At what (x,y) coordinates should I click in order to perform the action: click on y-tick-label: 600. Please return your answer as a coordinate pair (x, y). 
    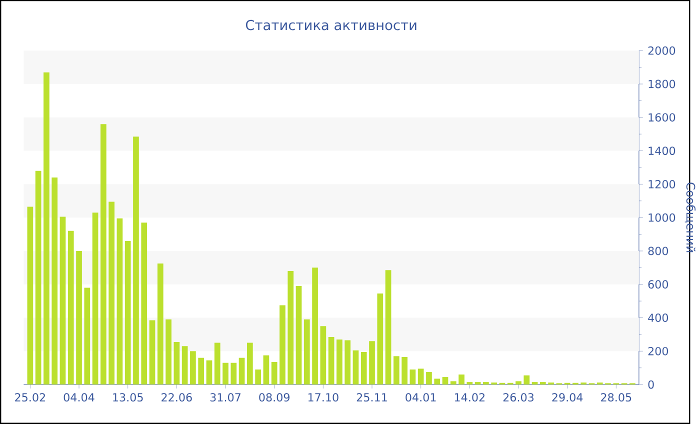
    Looking at the image, I should click on (658, 284).